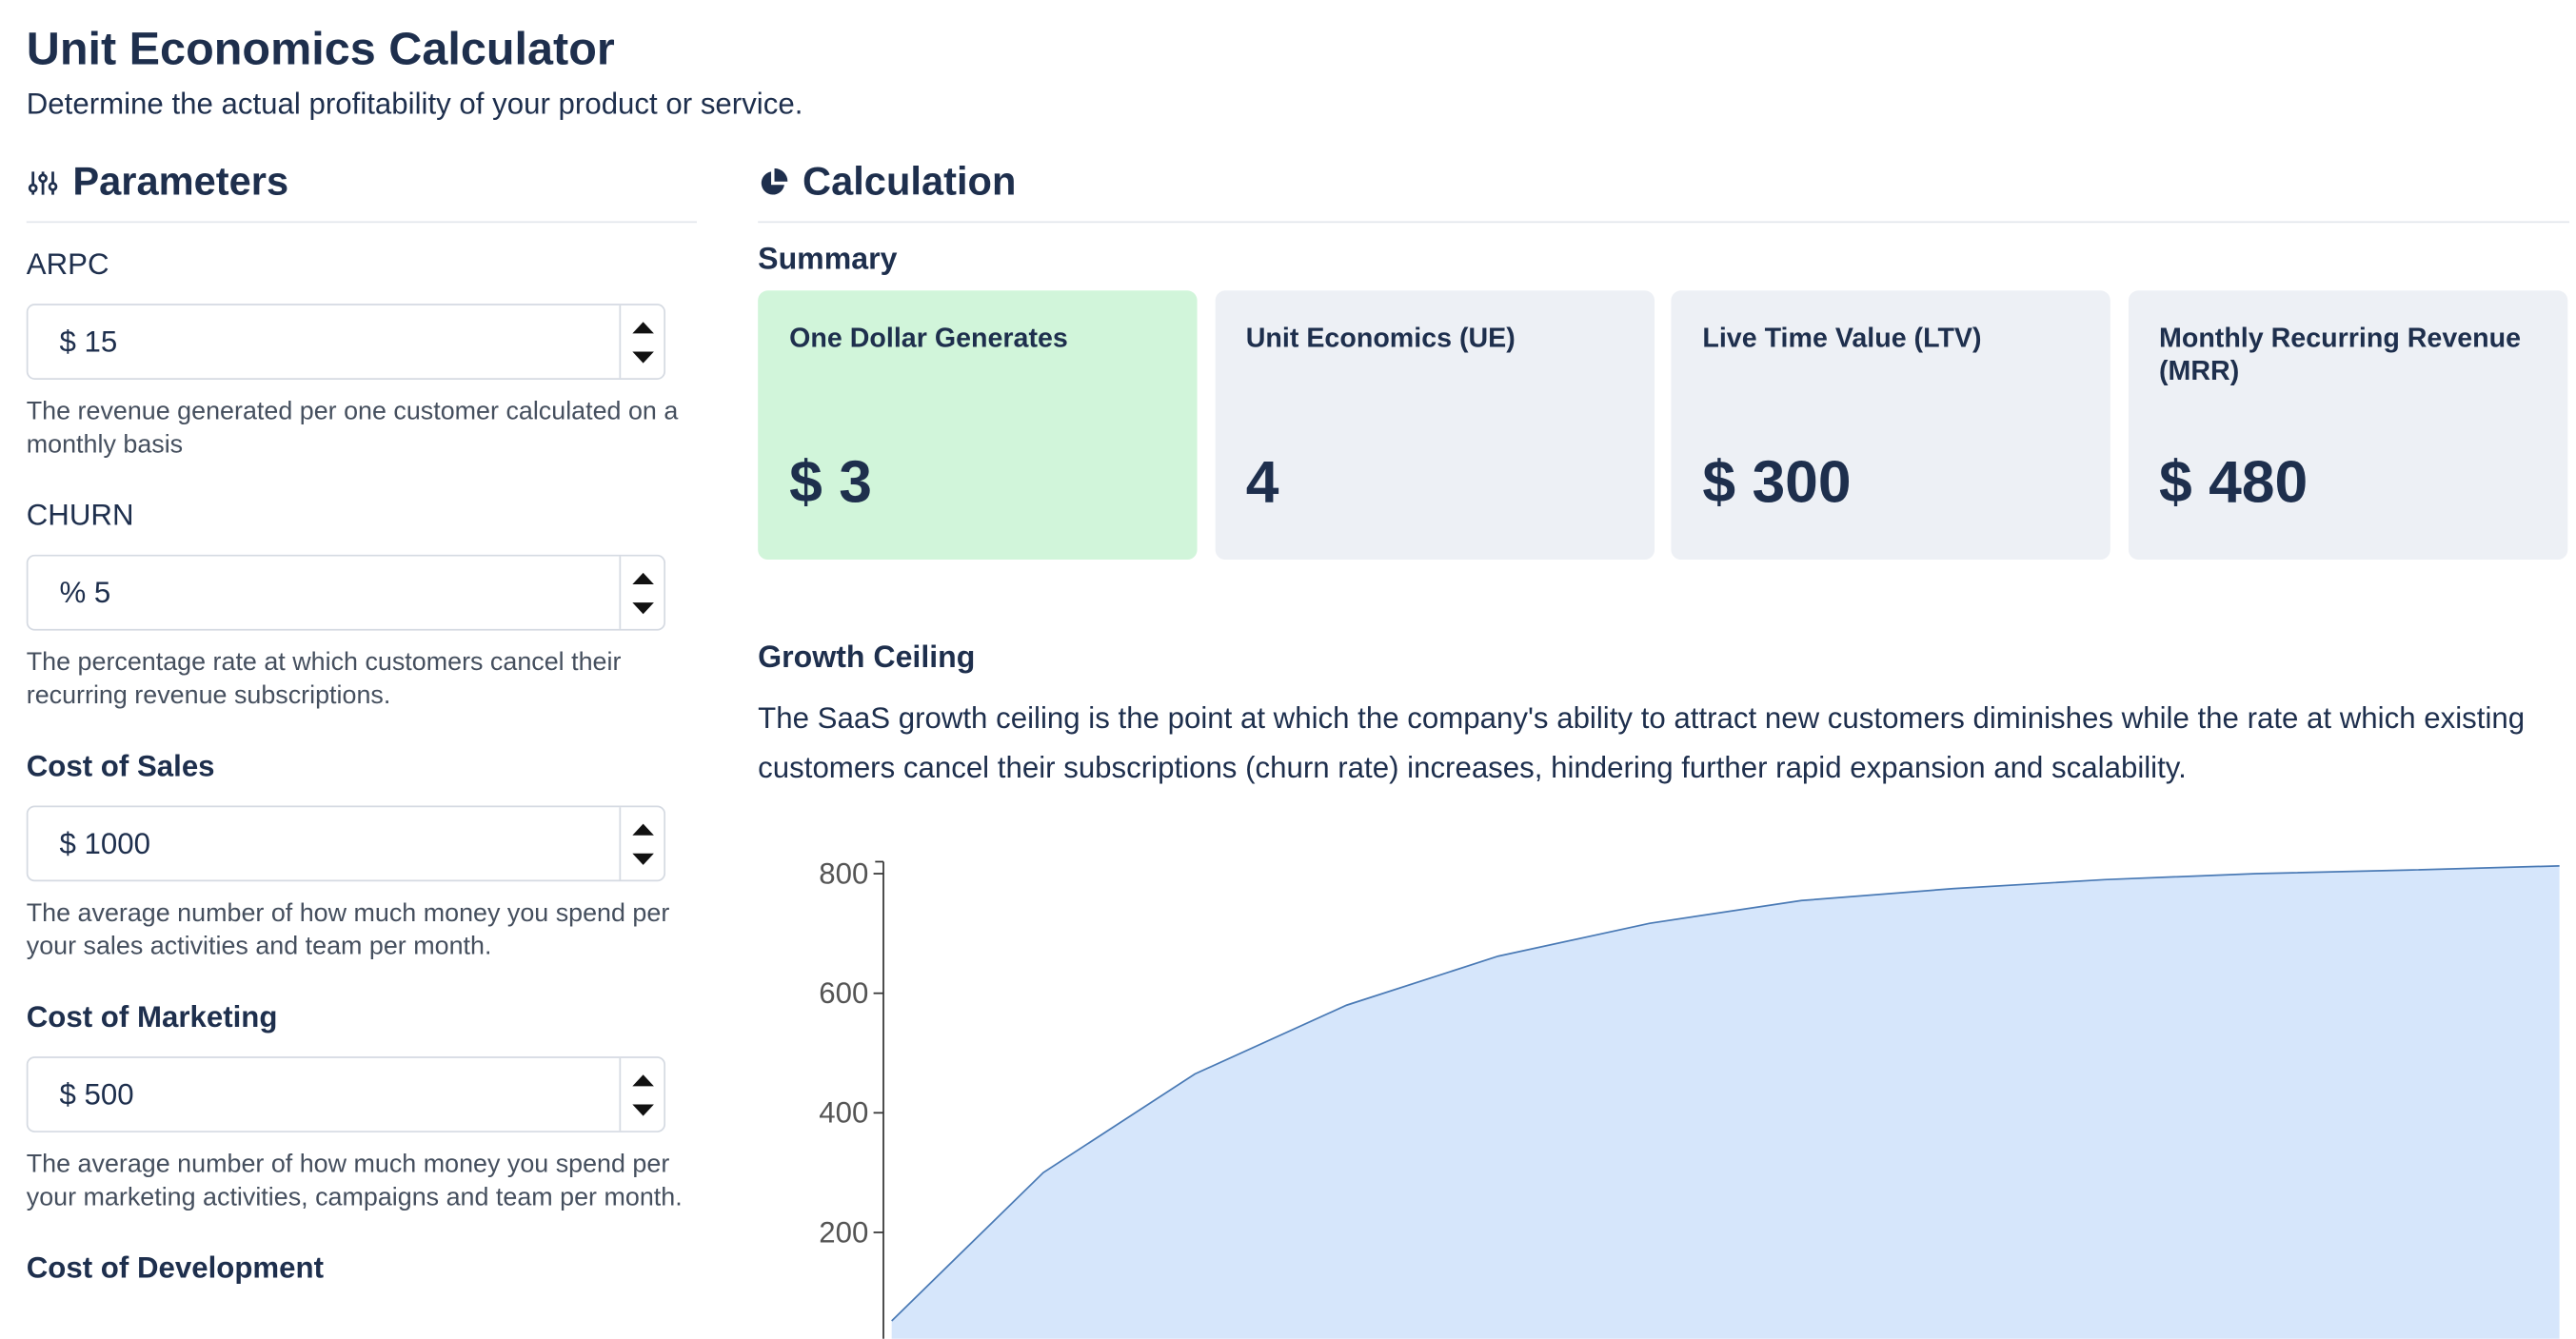 The image size is (2576, 1339). I want to click on card-value: $ 480, so click(2233, 481).